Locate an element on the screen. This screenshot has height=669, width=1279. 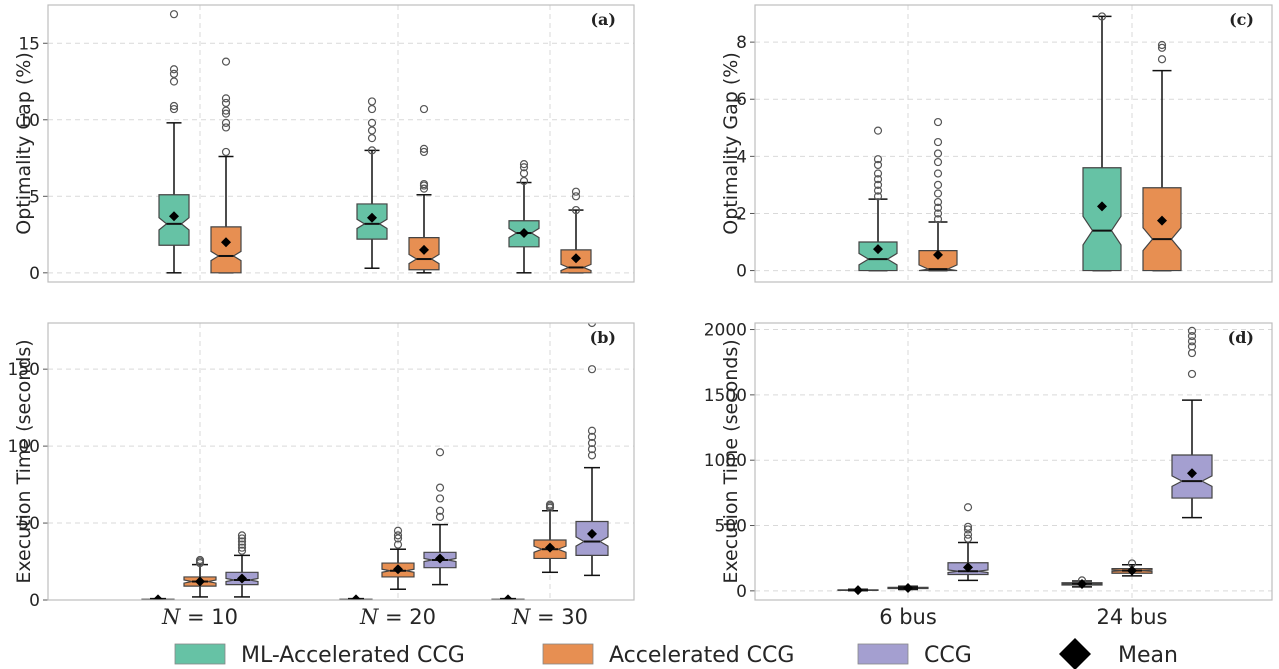
legend-item-2: Accelerated CCG is located at coordinates (668, 655).